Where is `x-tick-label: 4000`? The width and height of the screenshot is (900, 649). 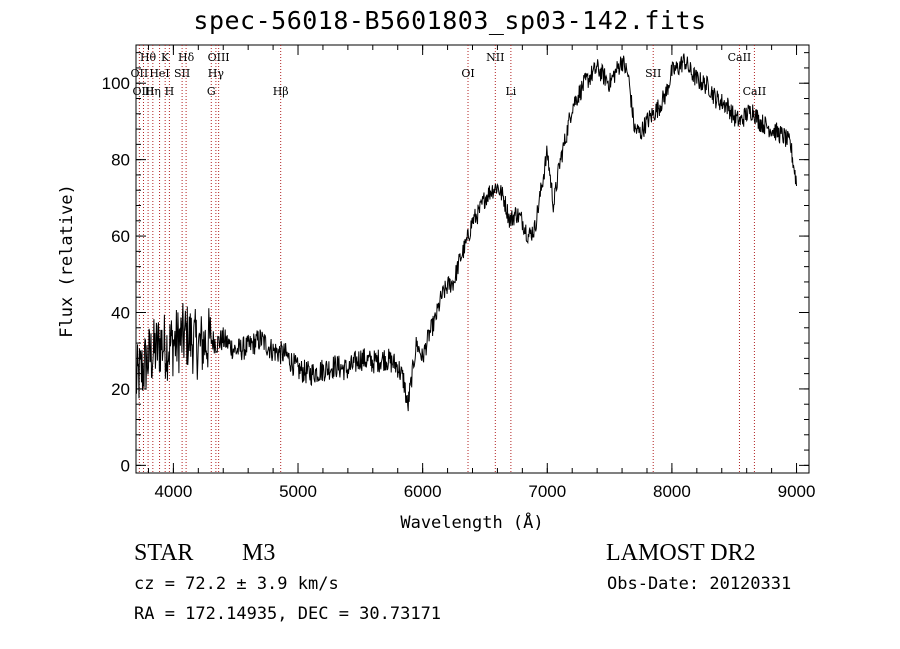
x-tick-label: 4000 is located at coordinates (173, 491).